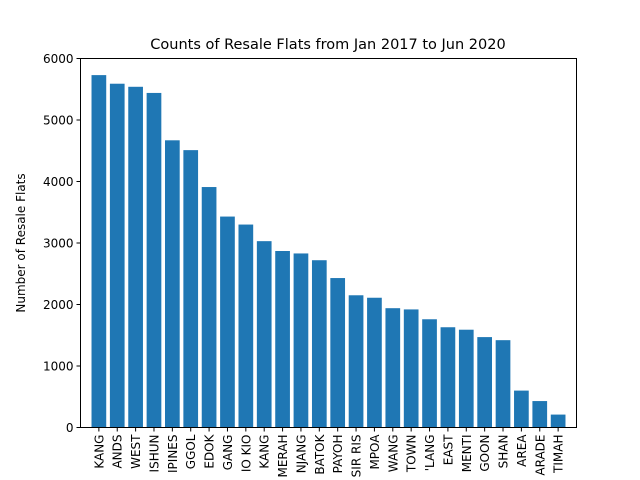 The width and height of the screenshot is (640, 480). I want to click on y-tick-label: 0, so click(70, 428).